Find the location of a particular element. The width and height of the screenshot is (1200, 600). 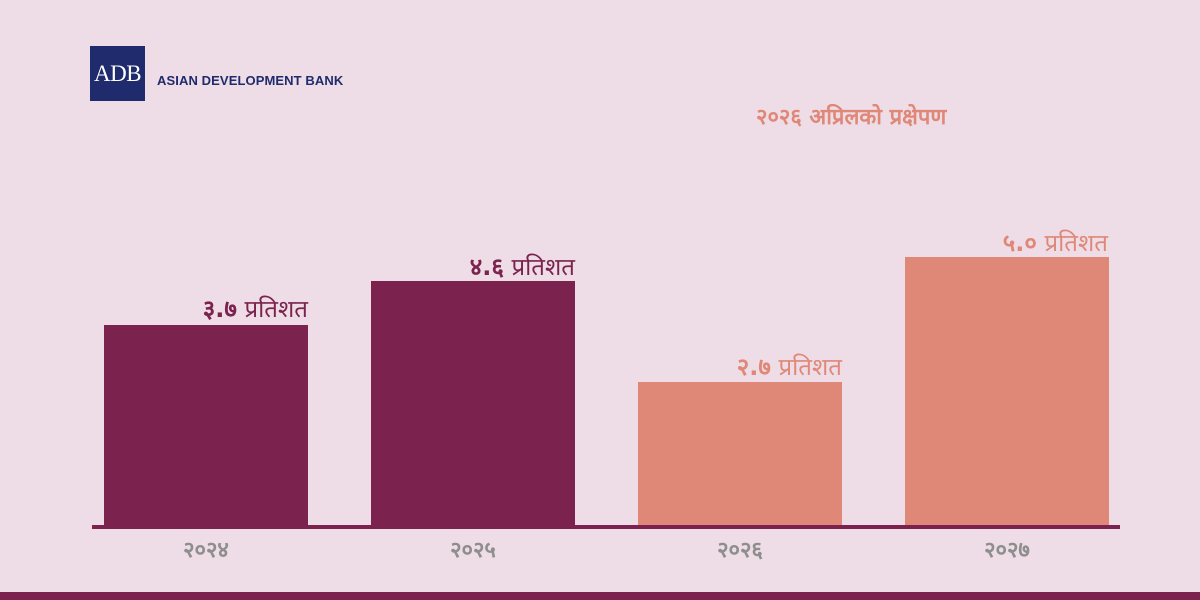

adb-logo: ADB is located at coordinates (117, 73).